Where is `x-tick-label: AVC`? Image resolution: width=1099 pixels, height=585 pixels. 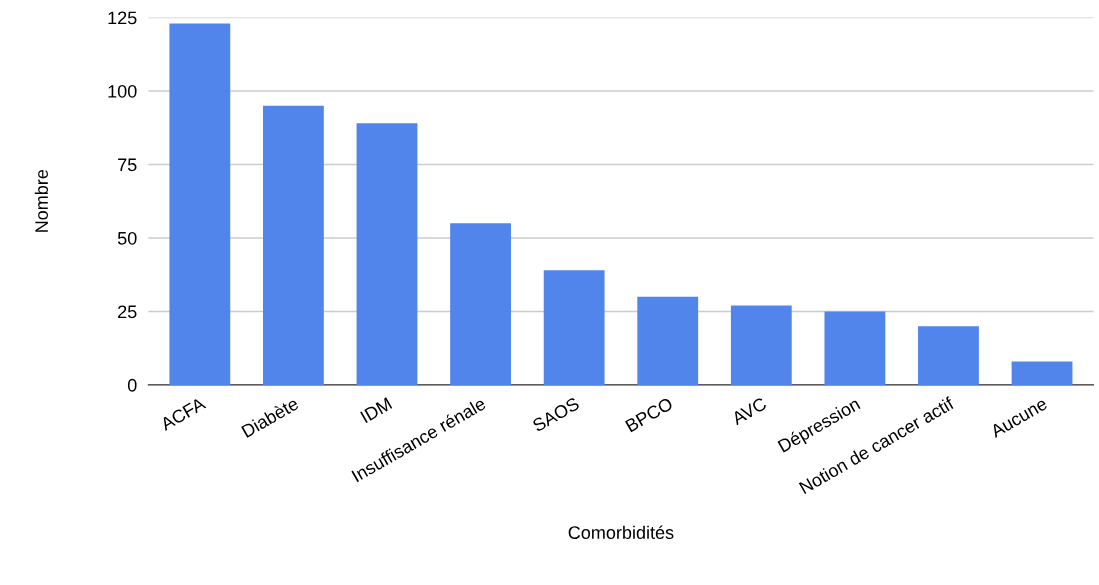 x-tick-label: AVC is located at coordinates (749, 411).